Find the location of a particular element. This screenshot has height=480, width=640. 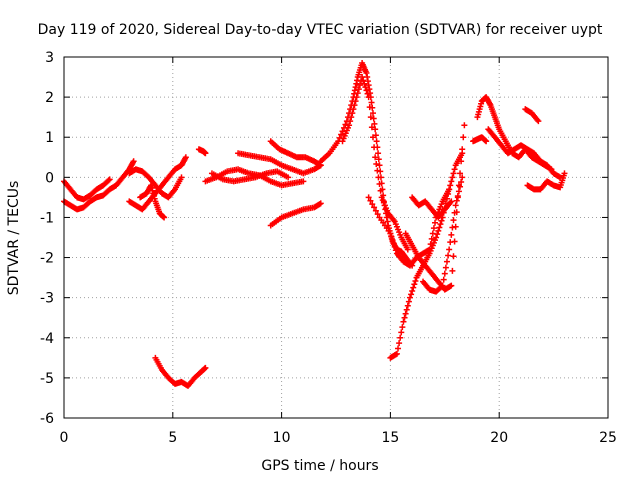

y-tick-label: -6 is located at coordinates (47, 419).